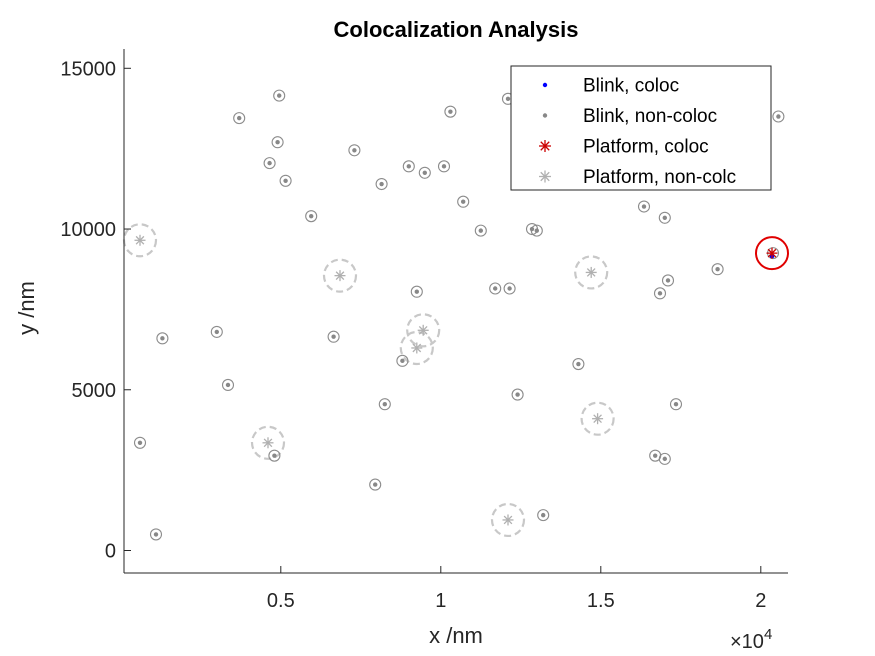 This screenshot has height=656, width=875. What do you see at coordinates (646, 147) in the screenshot?
I see `legend-entry-label: Platform, coloc` at bounding box center [646, 147].